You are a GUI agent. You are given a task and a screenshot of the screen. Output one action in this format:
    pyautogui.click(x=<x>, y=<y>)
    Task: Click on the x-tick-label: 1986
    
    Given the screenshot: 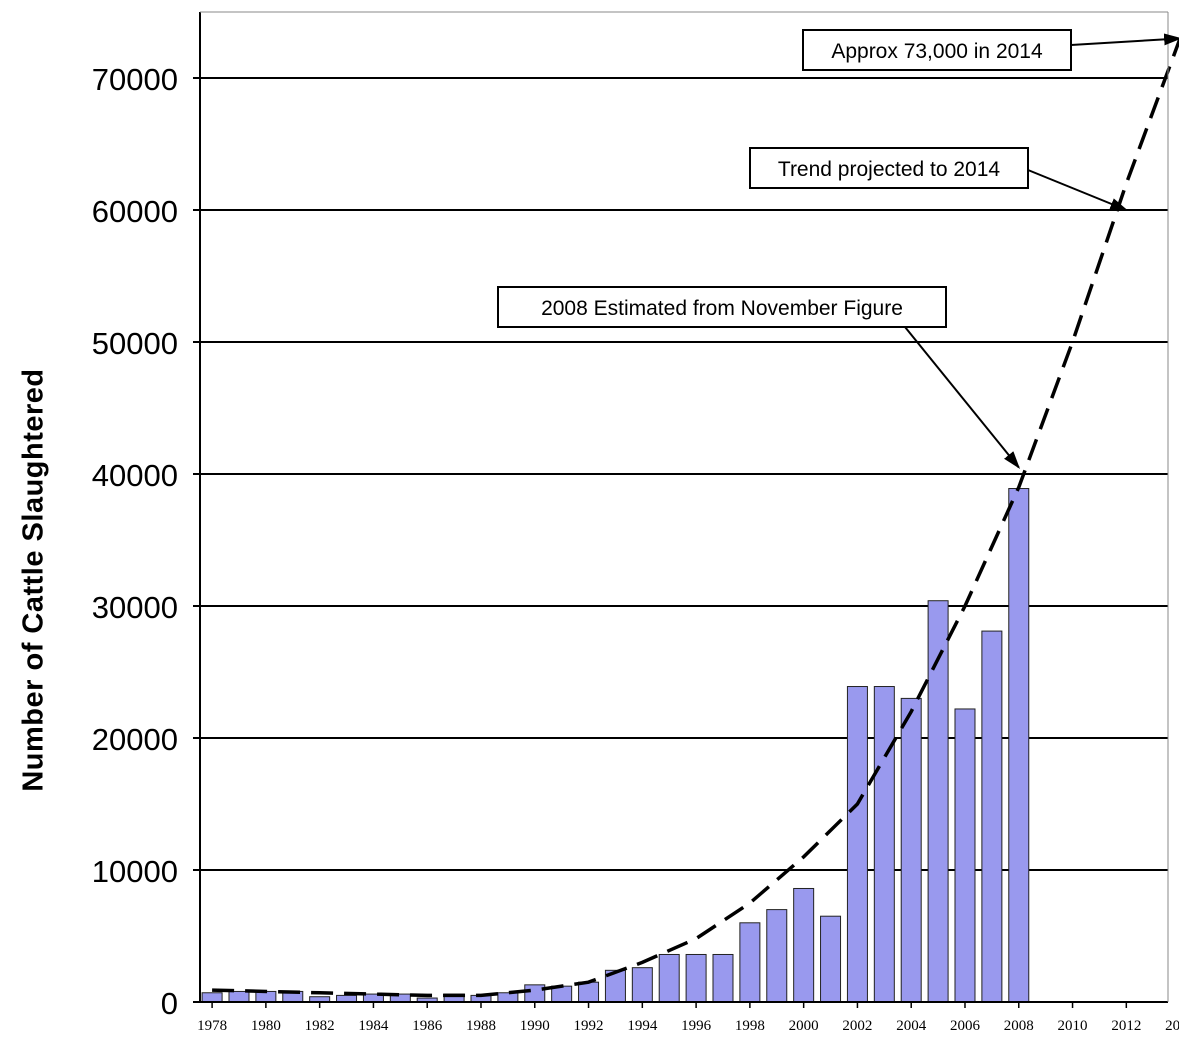 What is the action you would take?
    pyautogui.click(x=427, y=1026)
    